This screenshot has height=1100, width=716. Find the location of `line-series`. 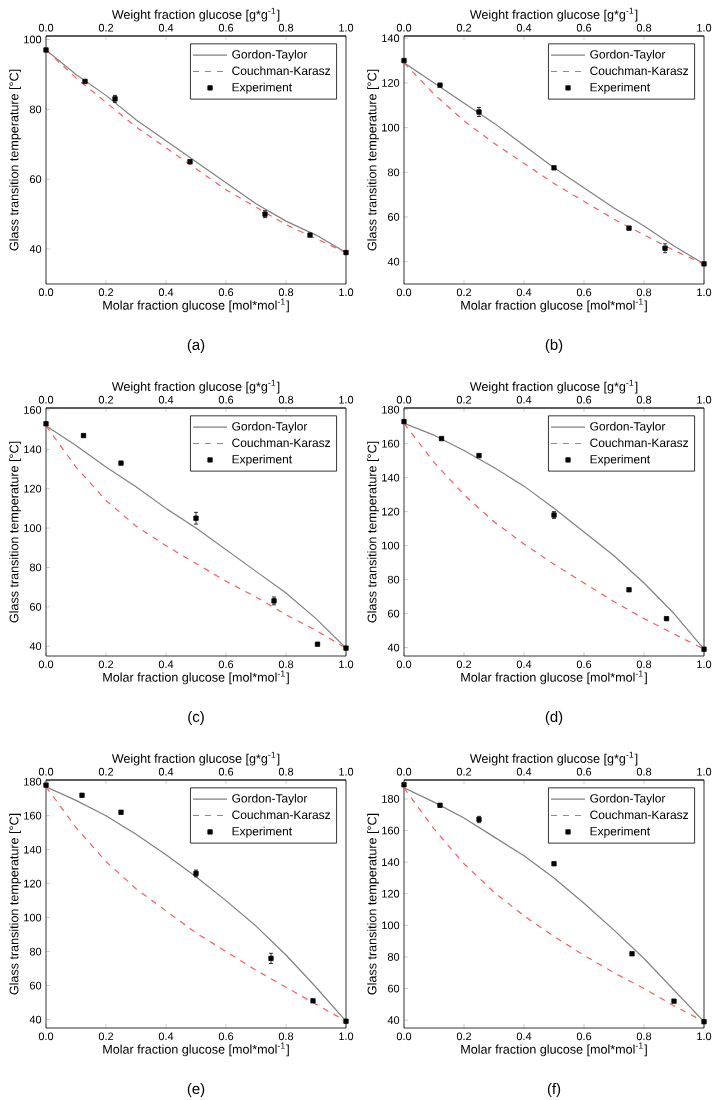

line-series is located at coordinates (196, 151).